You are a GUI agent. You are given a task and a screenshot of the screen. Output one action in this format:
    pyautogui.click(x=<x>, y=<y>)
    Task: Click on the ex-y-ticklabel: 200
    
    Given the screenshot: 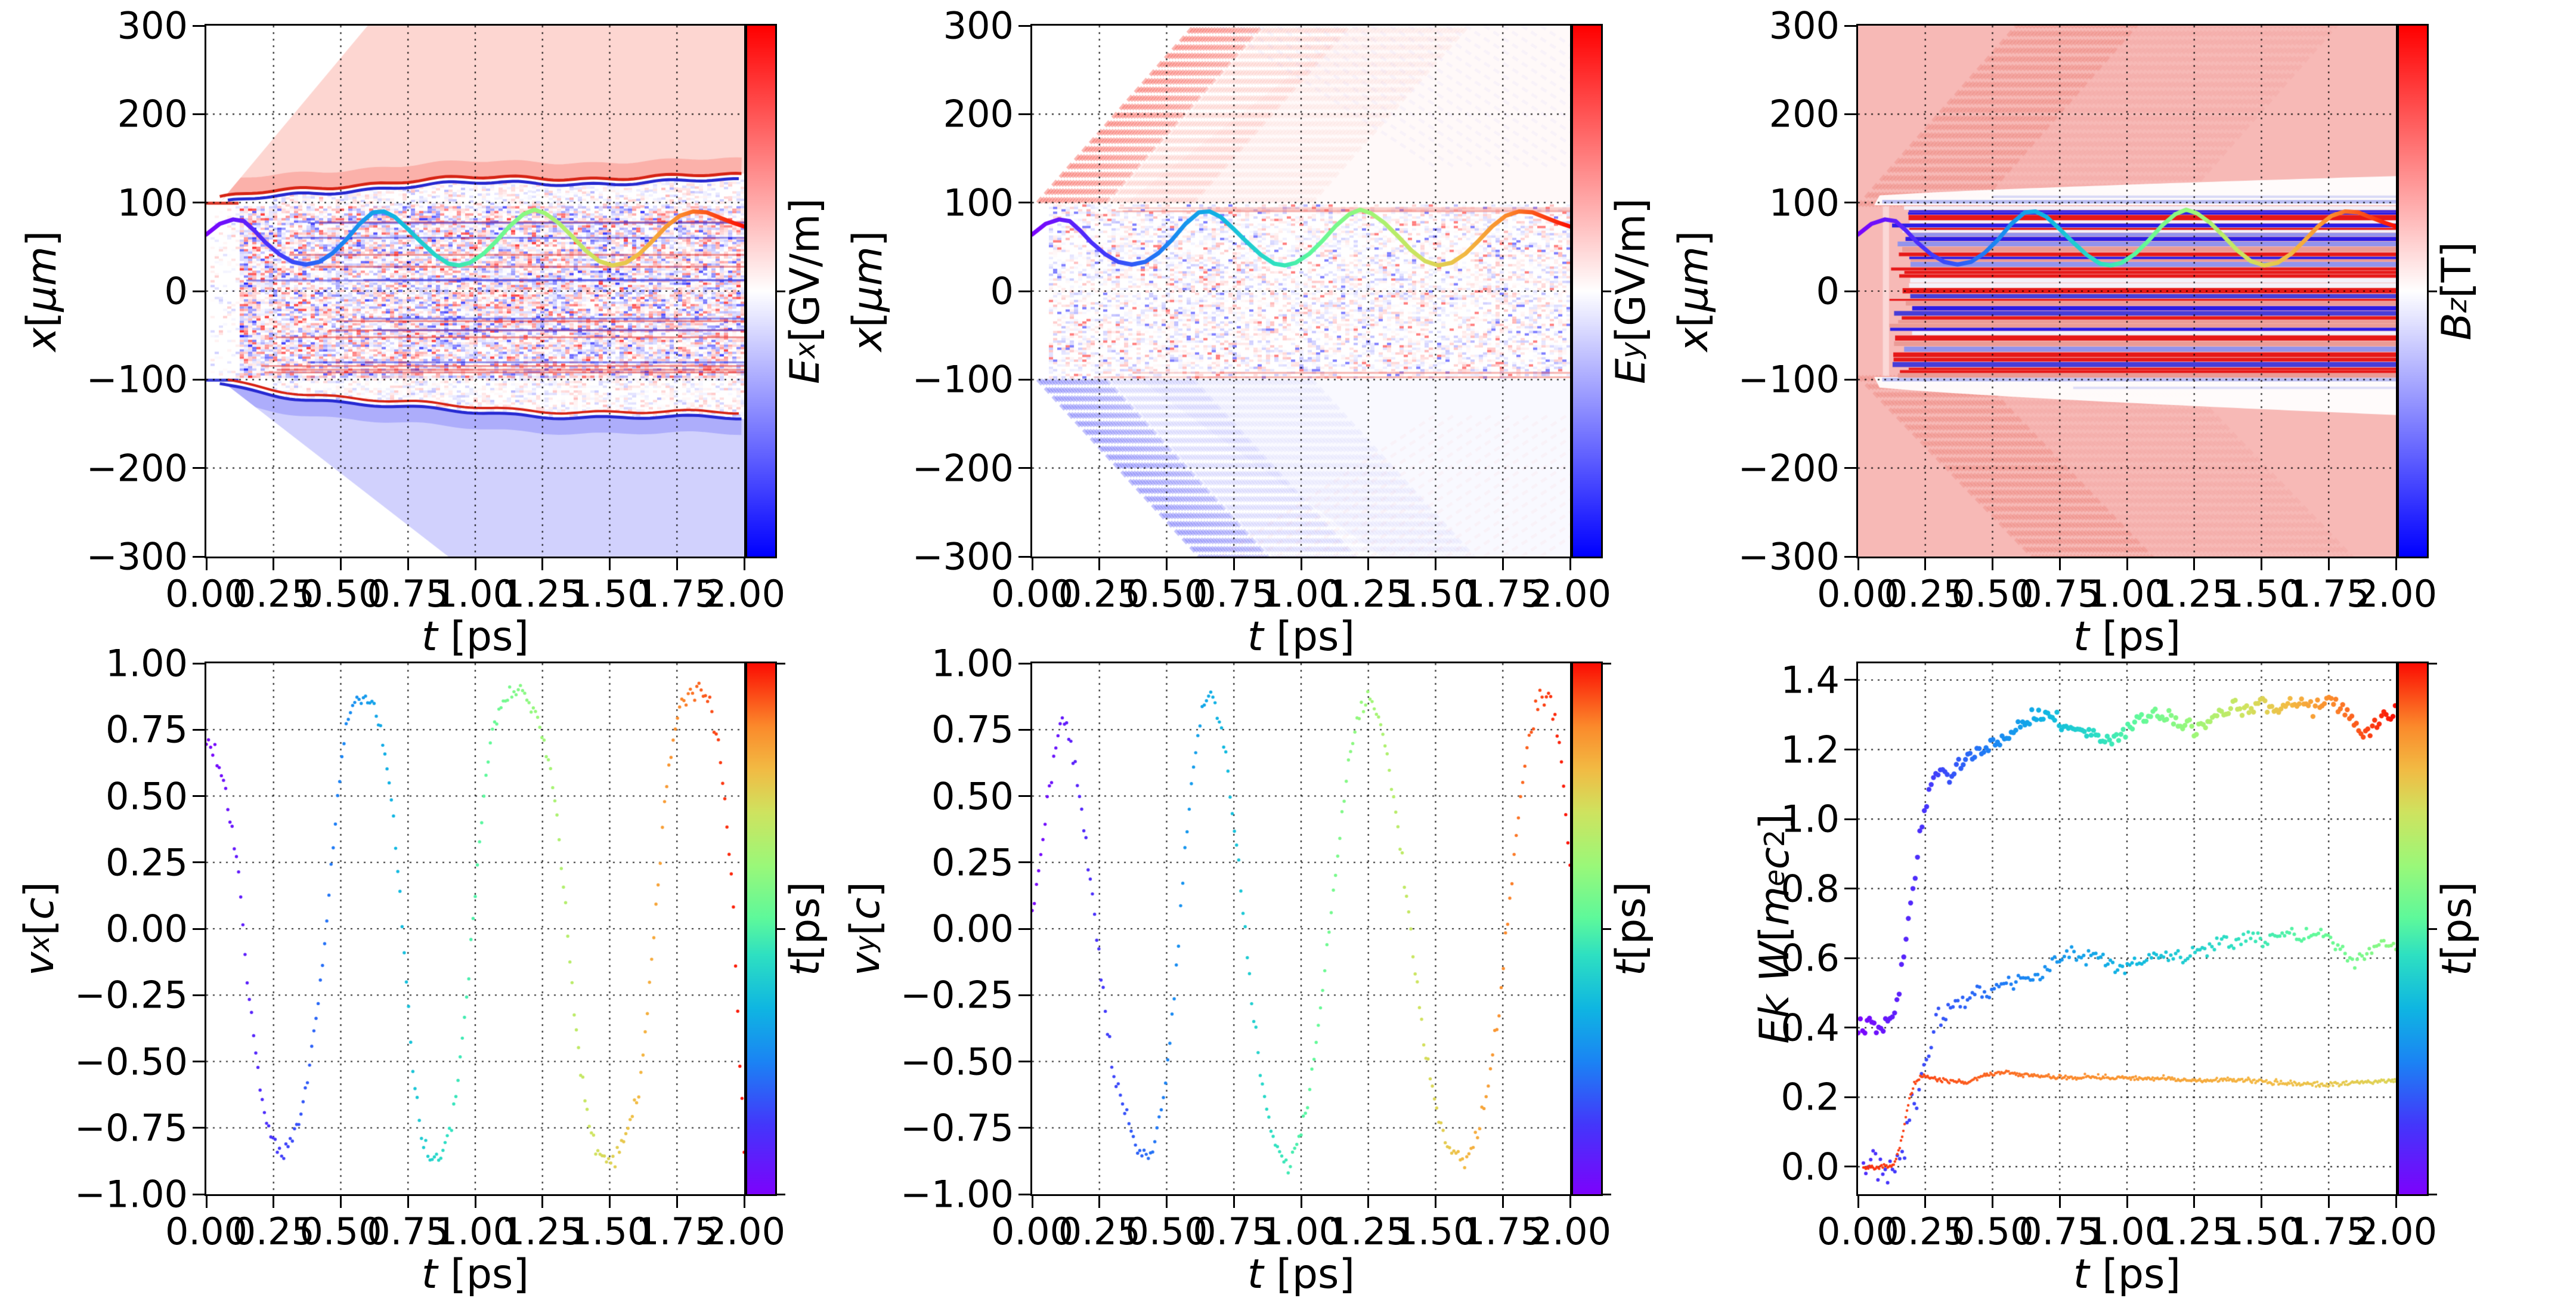 What is the action you would take?
    pyautogui.click(x=152, y=114)
    